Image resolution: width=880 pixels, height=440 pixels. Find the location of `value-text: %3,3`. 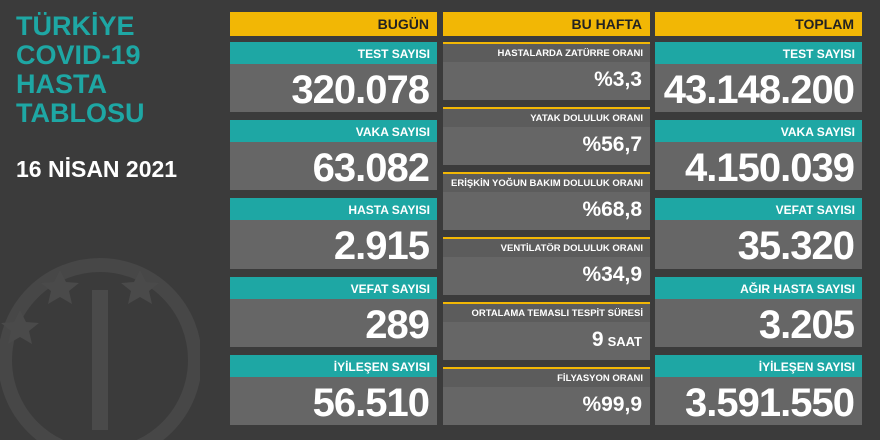

value-text: %3,3 is located at coordinates (618, 79).